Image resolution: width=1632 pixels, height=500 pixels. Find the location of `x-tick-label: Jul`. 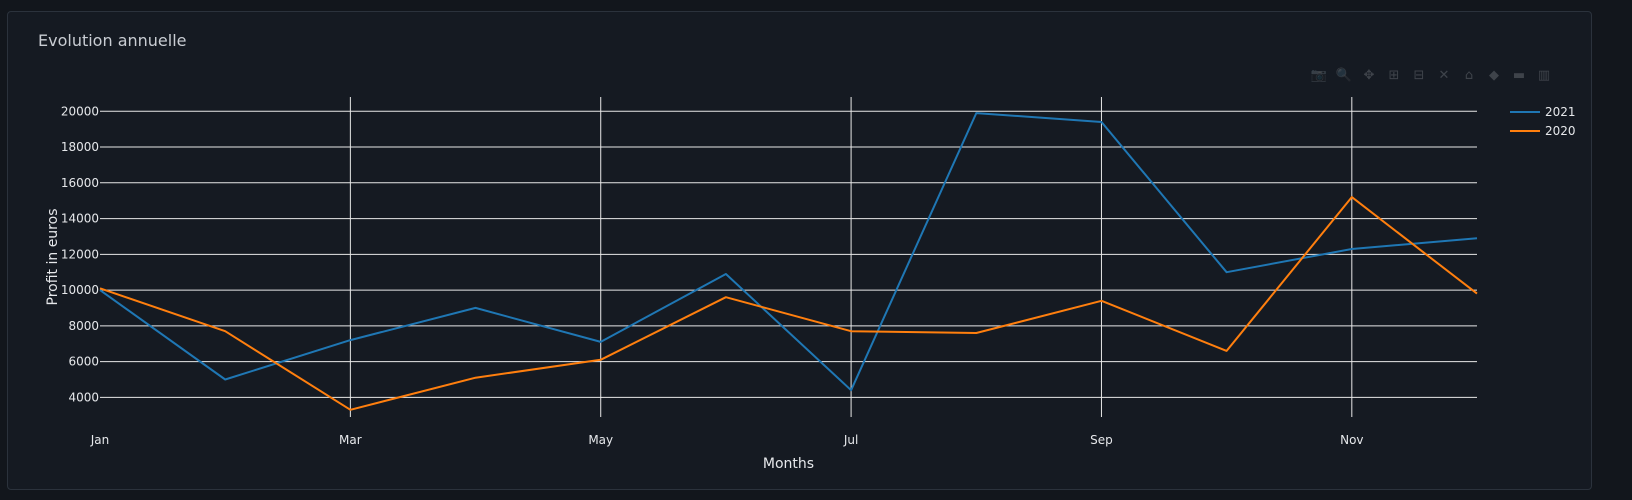

x-tick-label: Jul is located at coordinates (850, 440).